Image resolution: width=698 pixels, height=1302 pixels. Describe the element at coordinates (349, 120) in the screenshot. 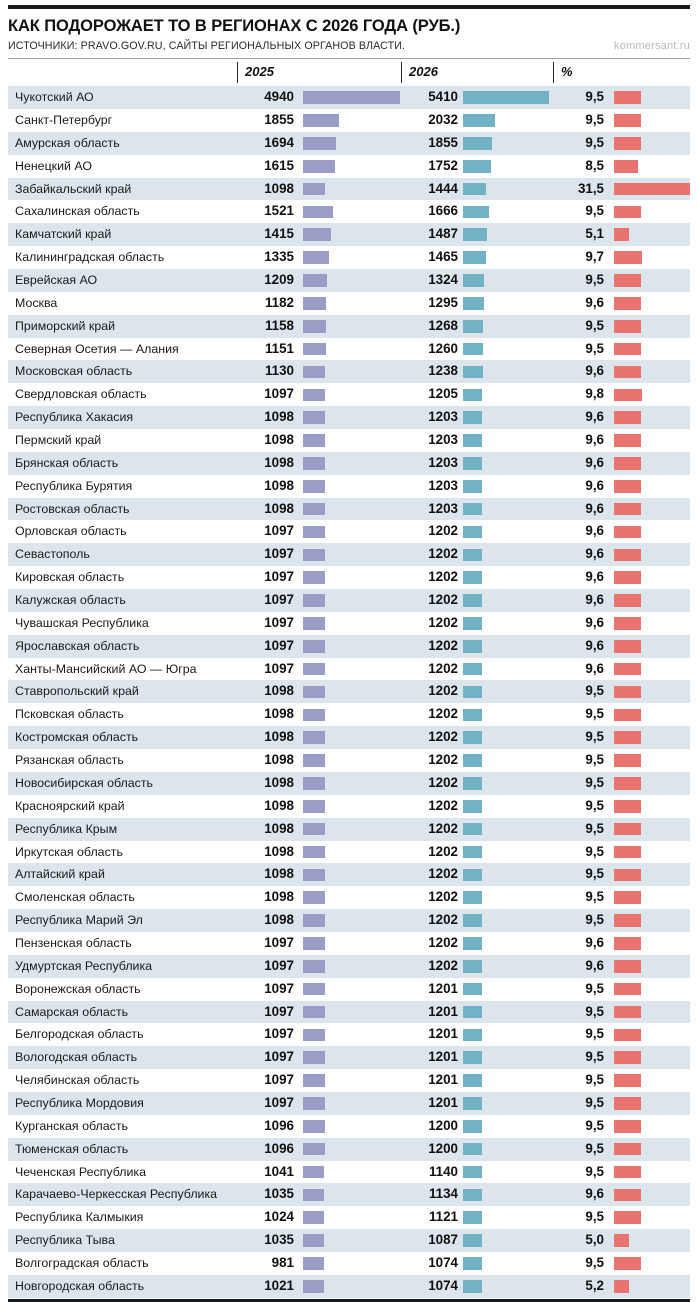

I see `table-row: Санкт-Петербург 1855 2032 9,5` at that location.